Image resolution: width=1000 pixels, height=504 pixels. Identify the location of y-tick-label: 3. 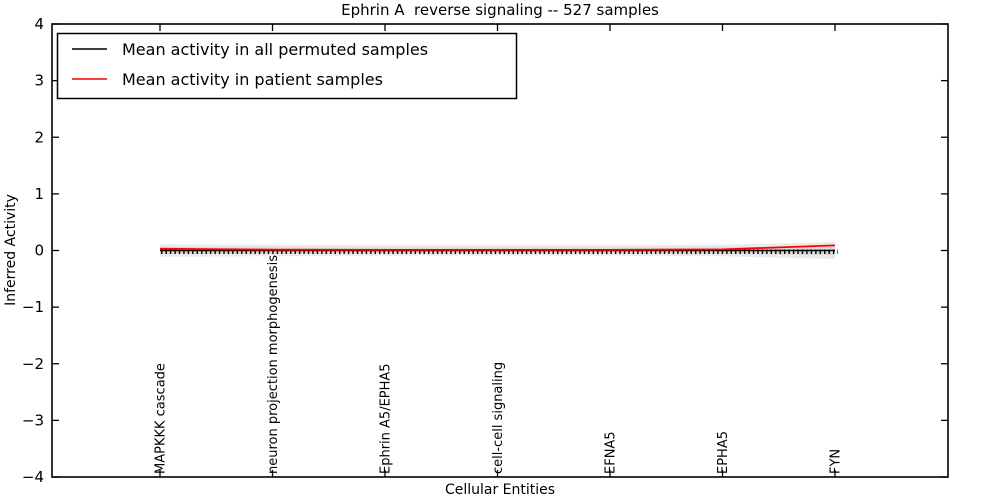
(39, 81).